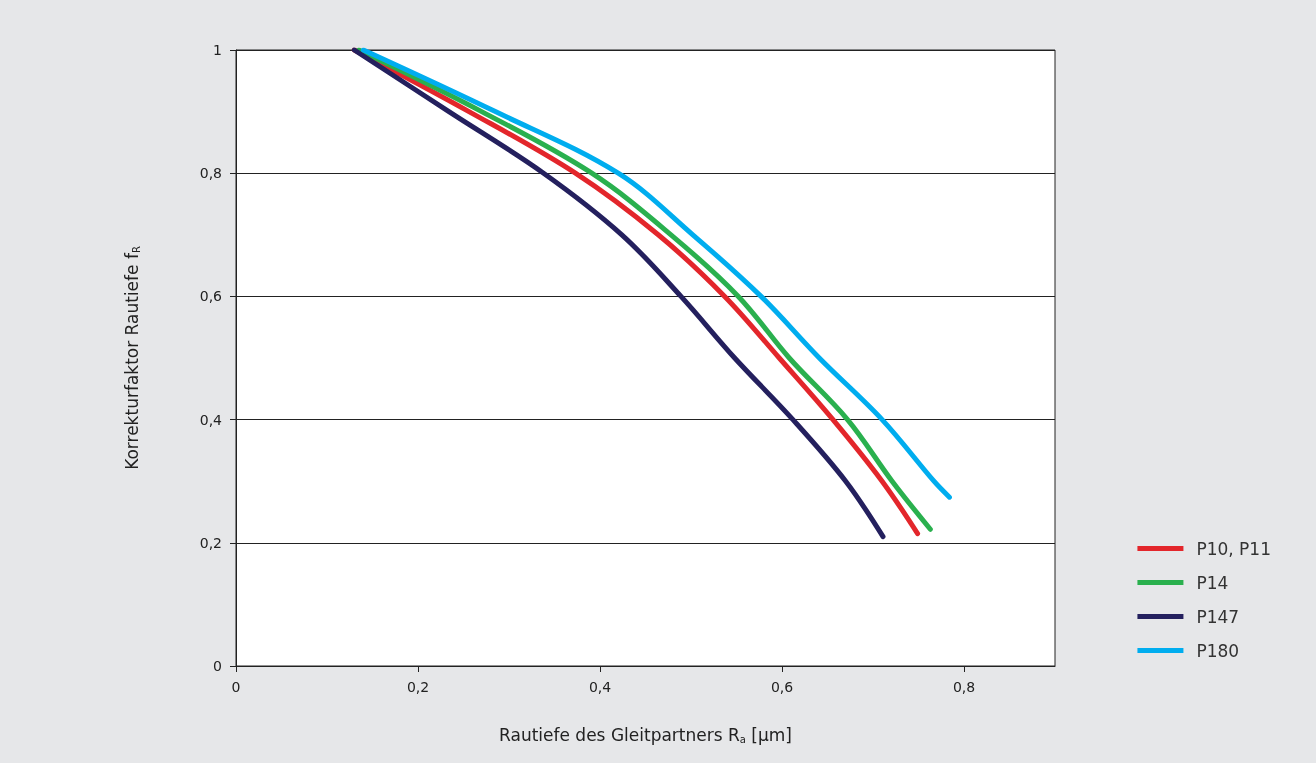  Describe the element at coordinates (600, 687) in the screenshot. I see `x-tick-label: 0,4` at that location.